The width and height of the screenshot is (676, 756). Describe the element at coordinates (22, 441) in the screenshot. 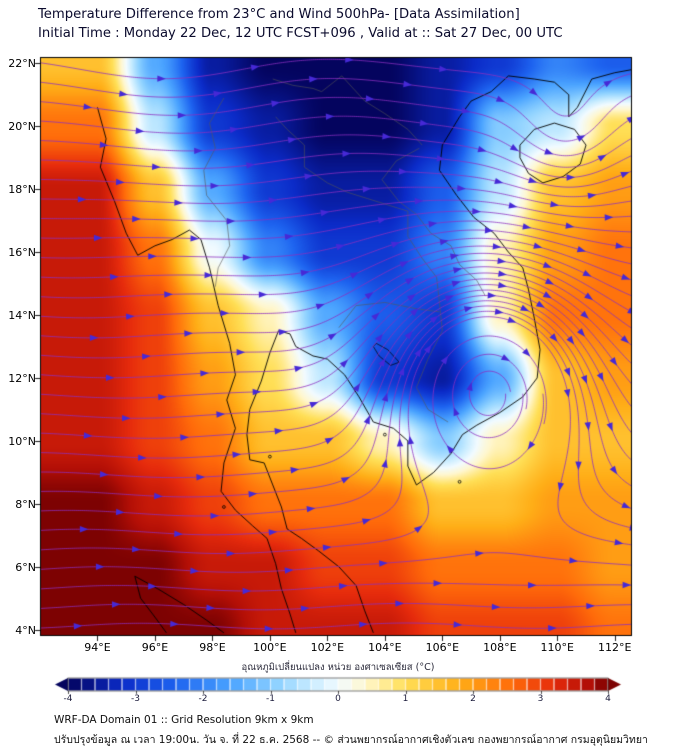

I see `y-axis-tick-label: 10°N` at that location.